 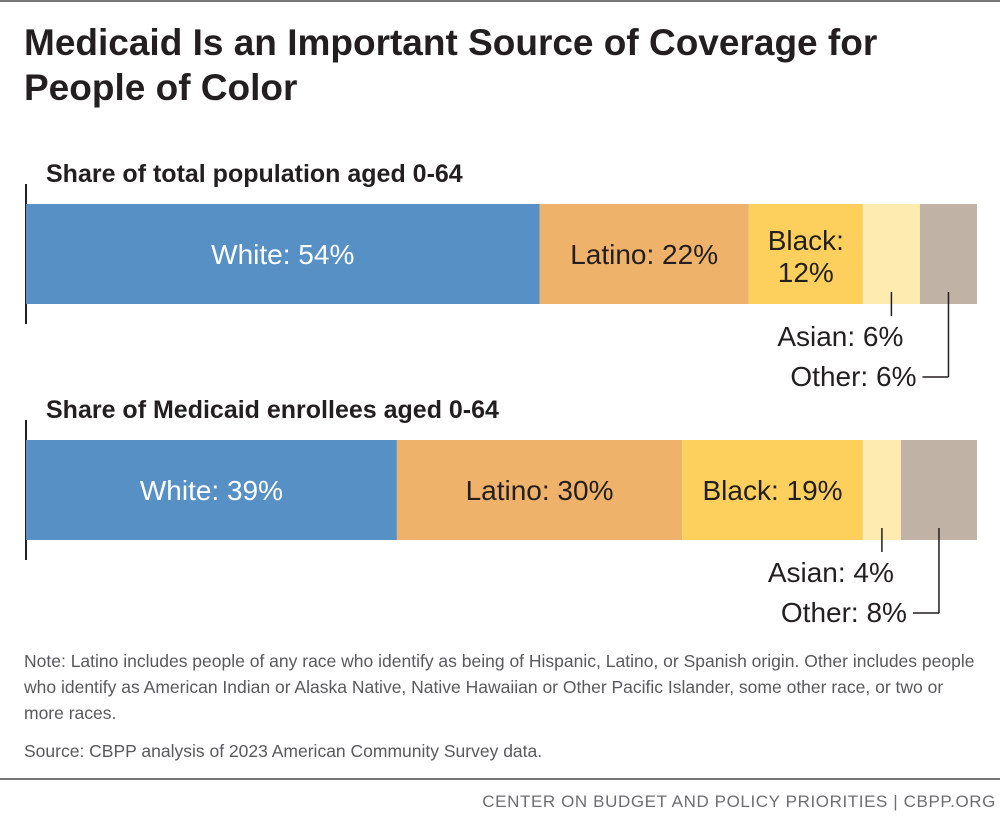 I want to click on bar-population-black, so click(x=805, y=254).